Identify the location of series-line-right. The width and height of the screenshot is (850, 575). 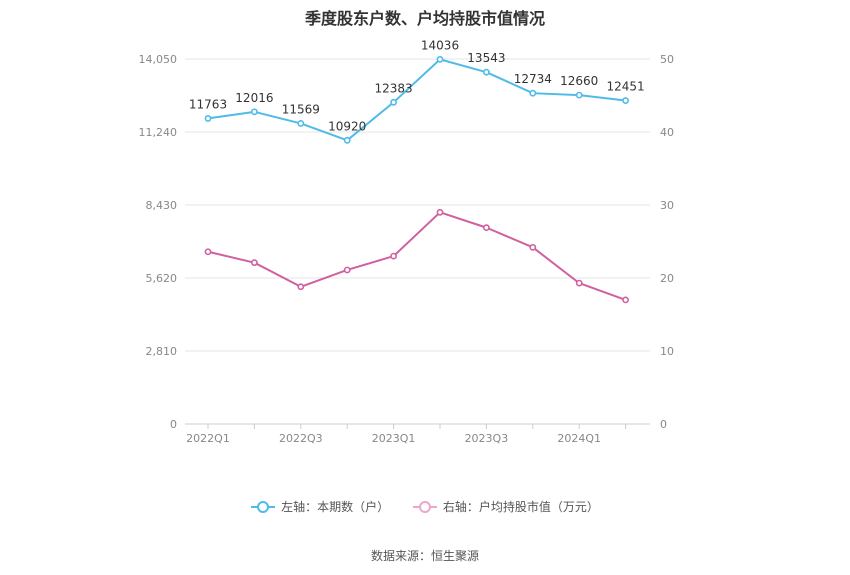
(416, 256).